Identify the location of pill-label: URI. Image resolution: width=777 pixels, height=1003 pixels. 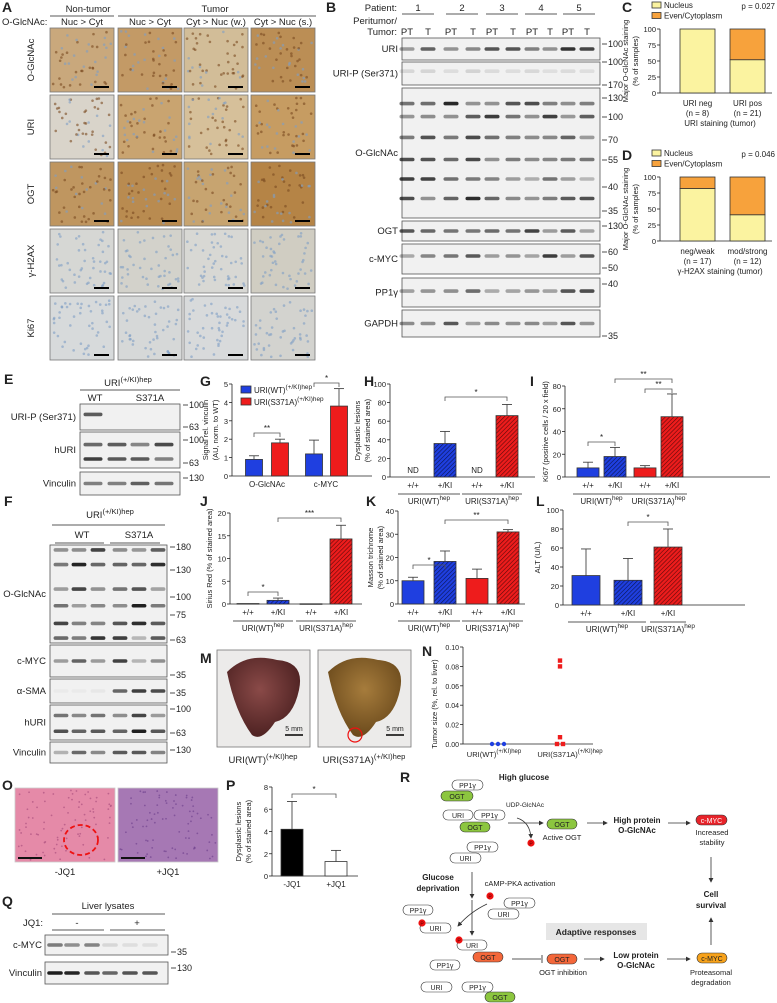
(436, 988).